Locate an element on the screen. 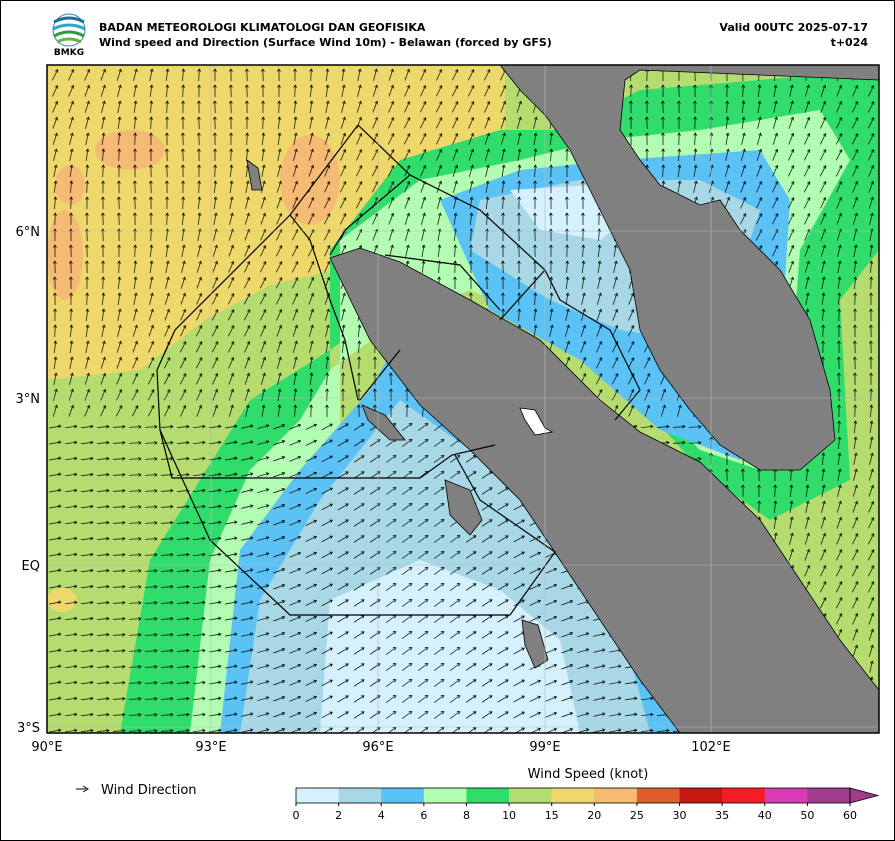  colorbar-tick-label: 20 is located at coordinates (594, 815).